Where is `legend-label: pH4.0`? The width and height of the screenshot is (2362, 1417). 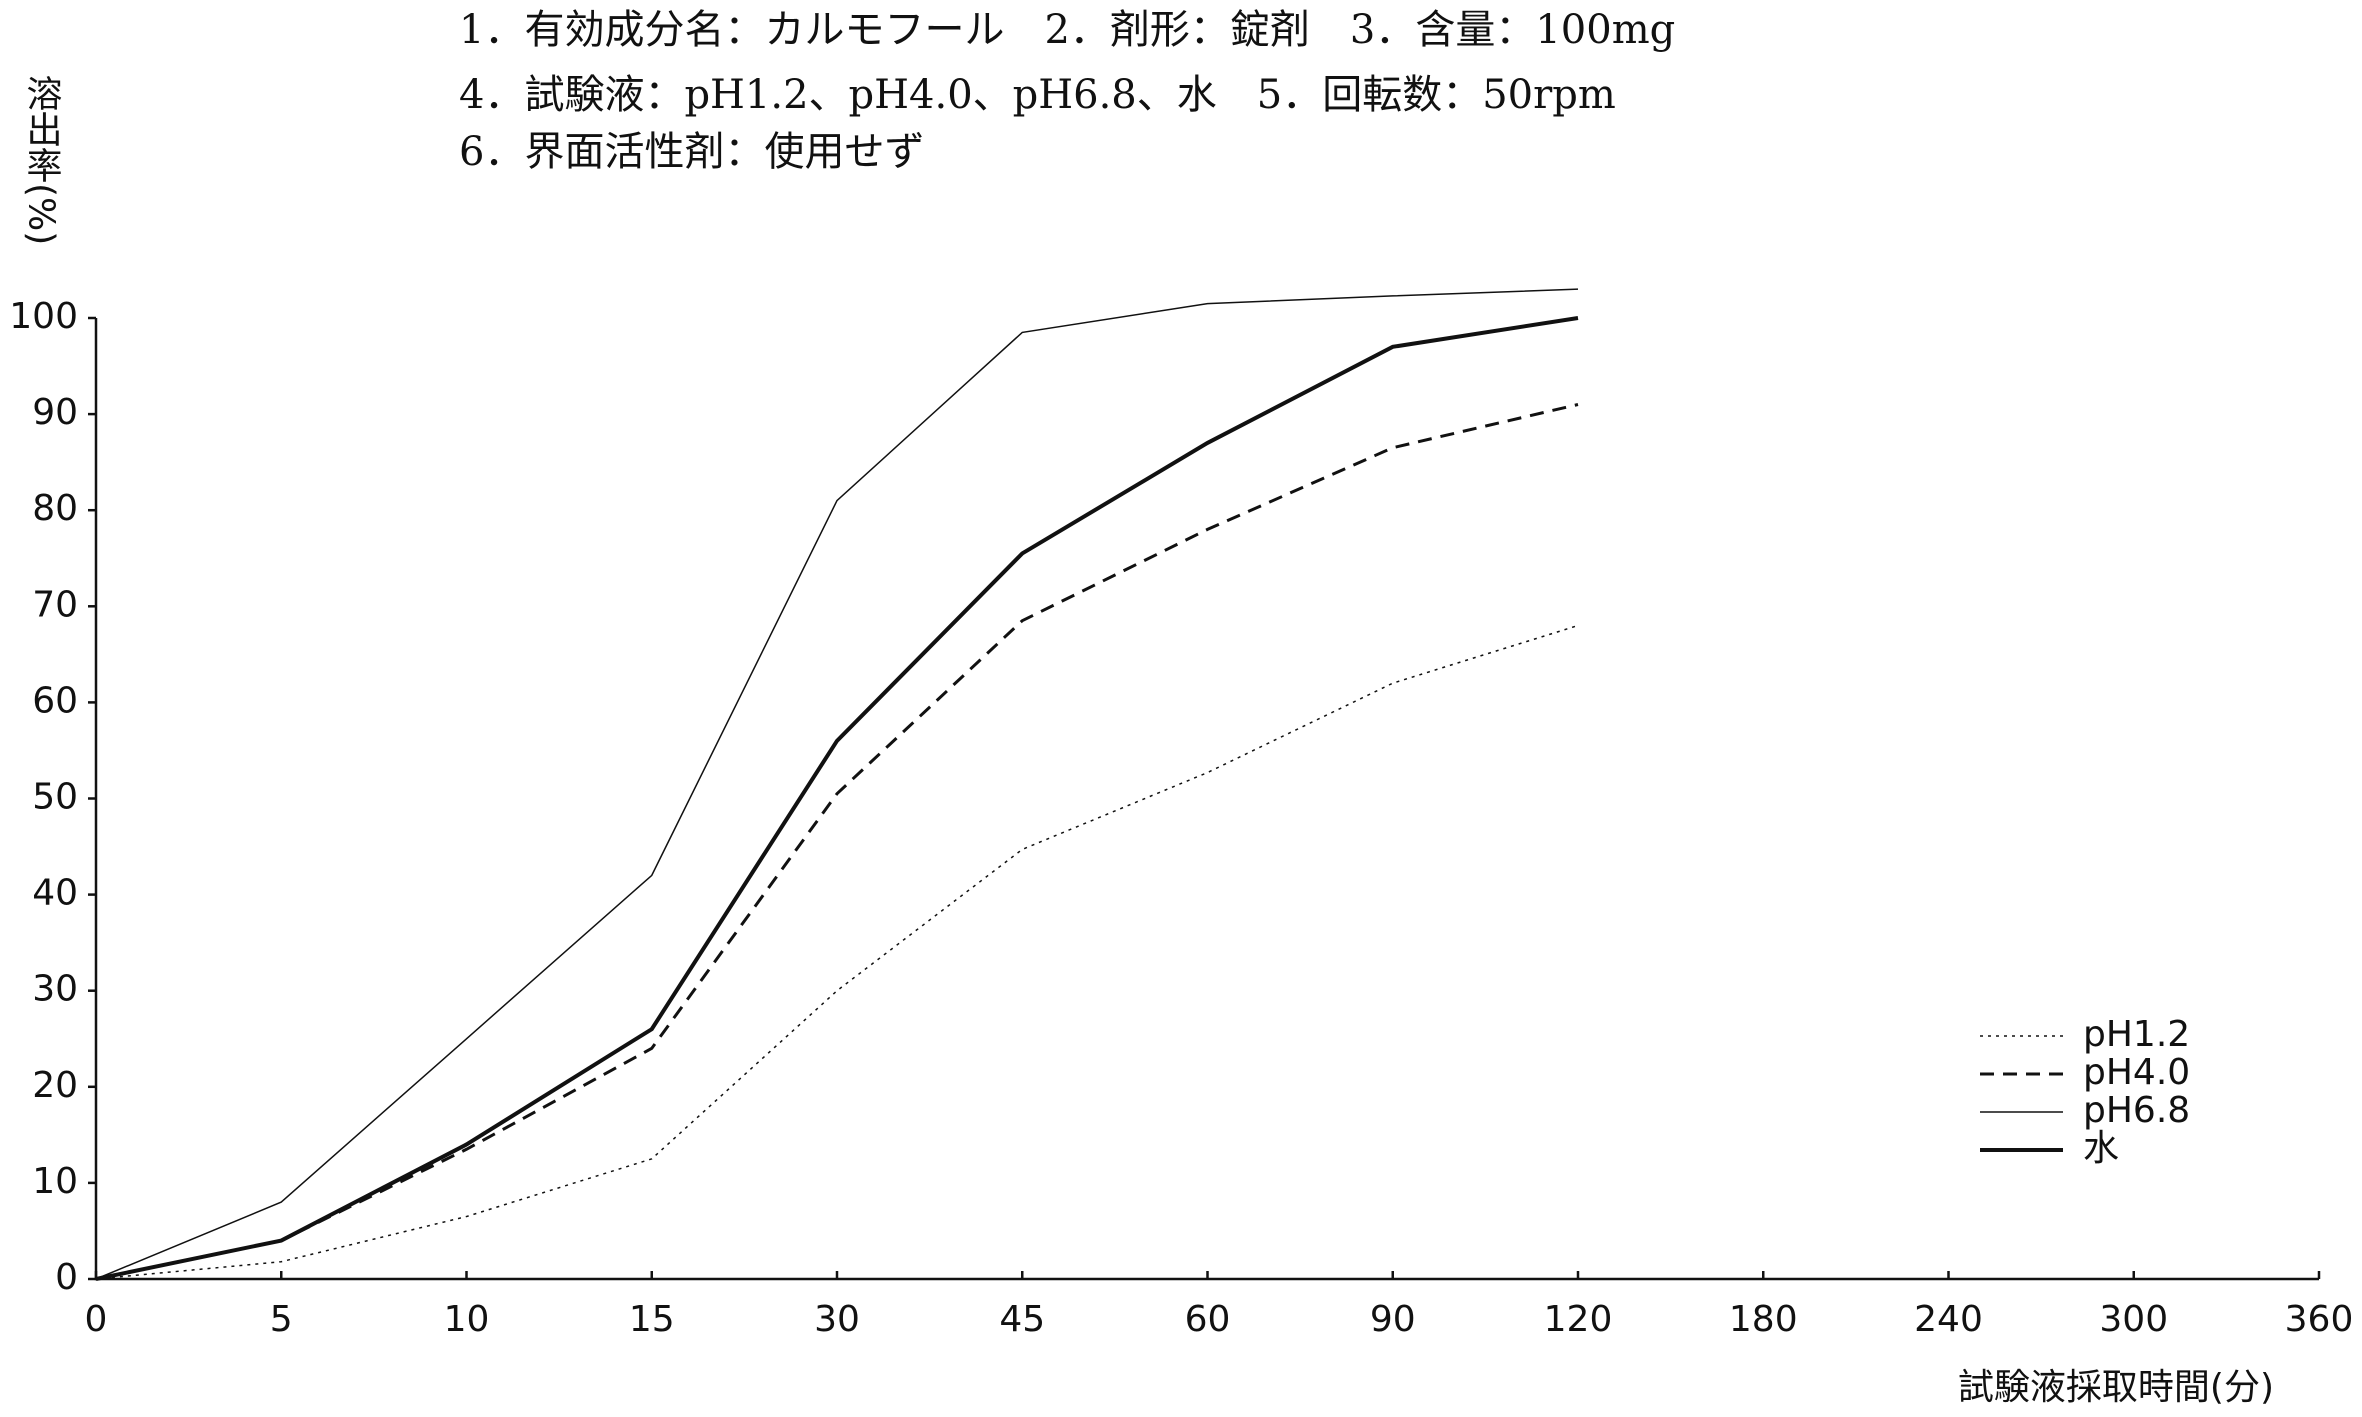 legend-label: pH4.0 is located at coordinates (2136, 1072).